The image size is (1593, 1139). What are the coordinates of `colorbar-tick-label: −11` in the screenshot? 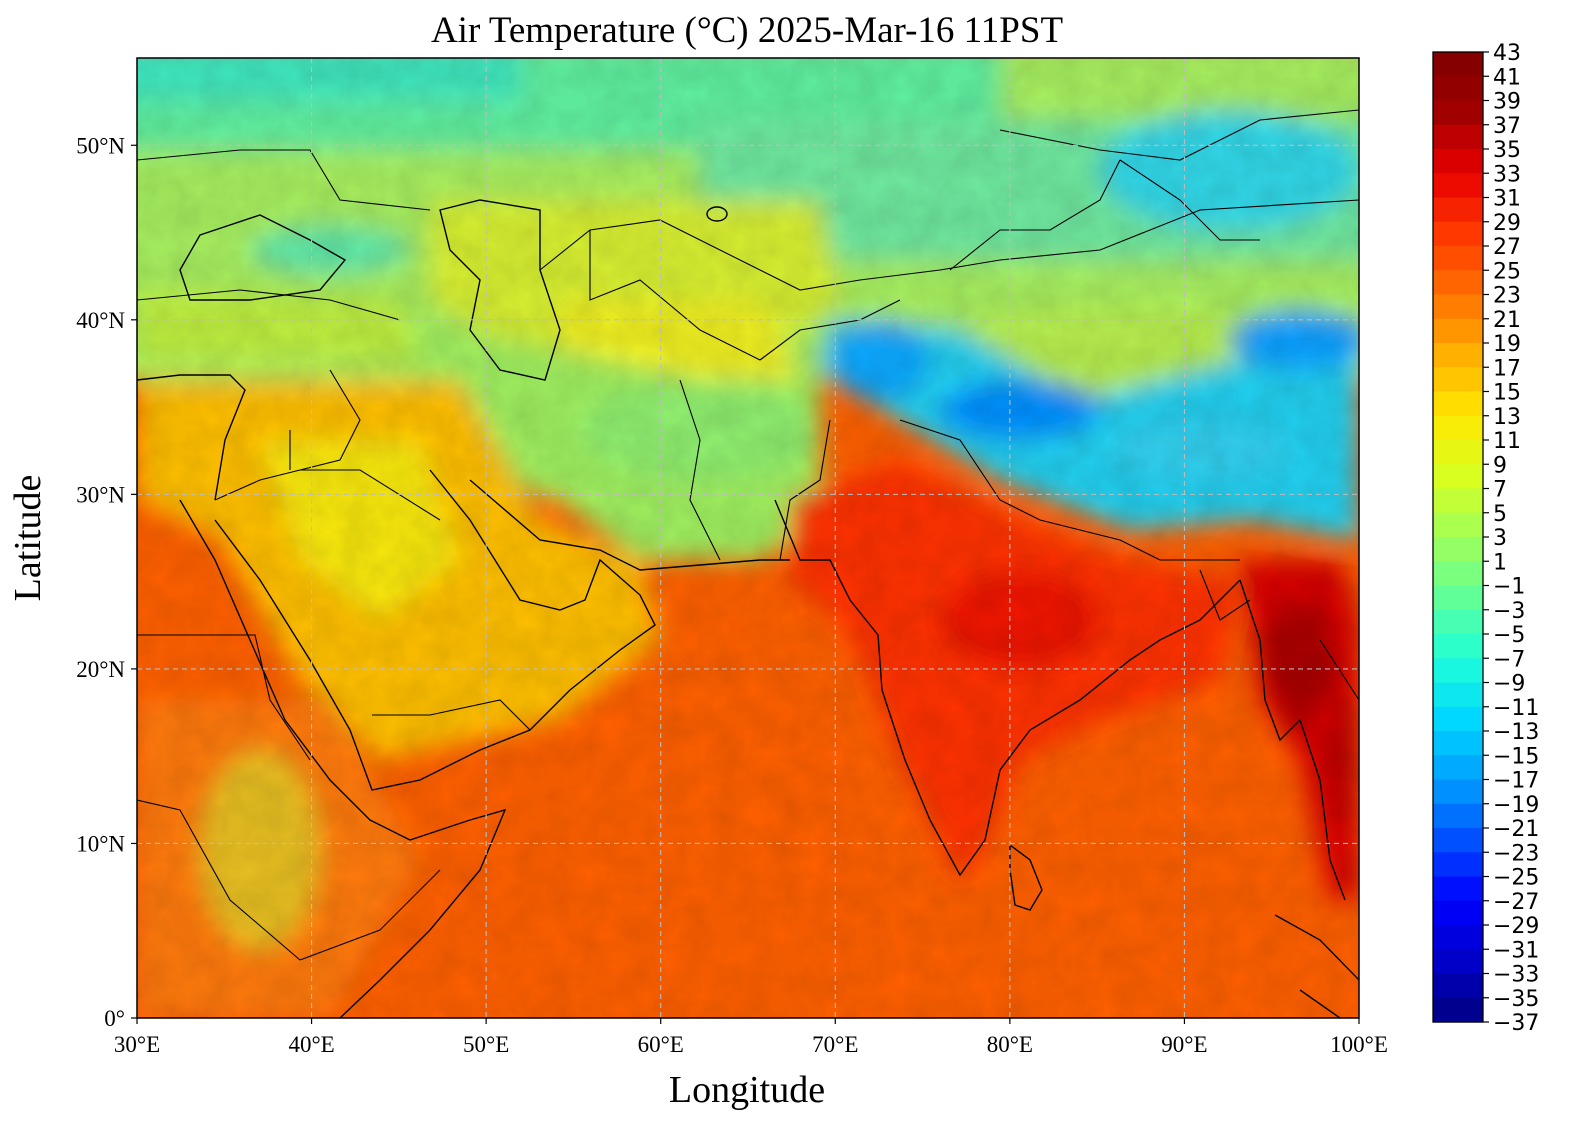 It's located at (1516, 708).